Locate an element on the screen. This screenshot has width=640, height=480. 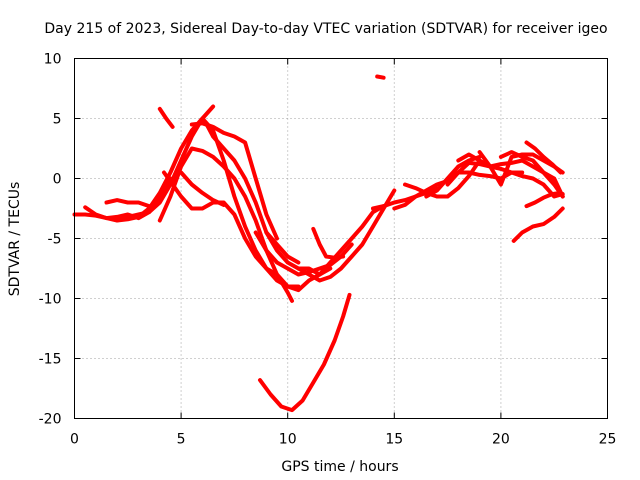
x-tick-label: 5 is located at coordinates (181, 440).